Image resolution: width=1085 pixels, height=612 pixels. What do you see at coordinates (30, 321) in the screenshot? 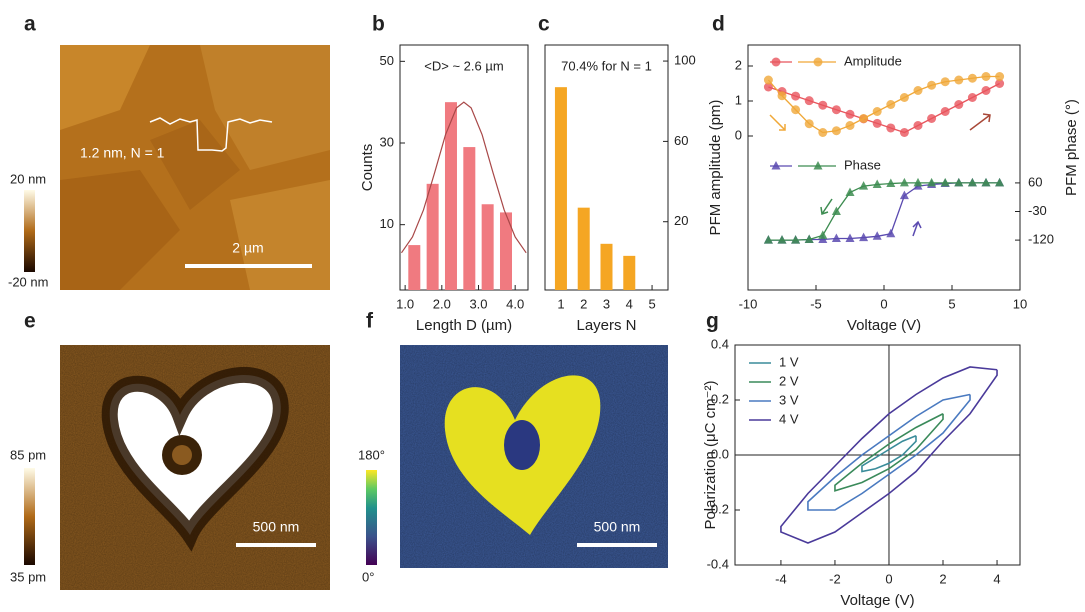
I see `panel-label: e` at bounding box center [30, 321].